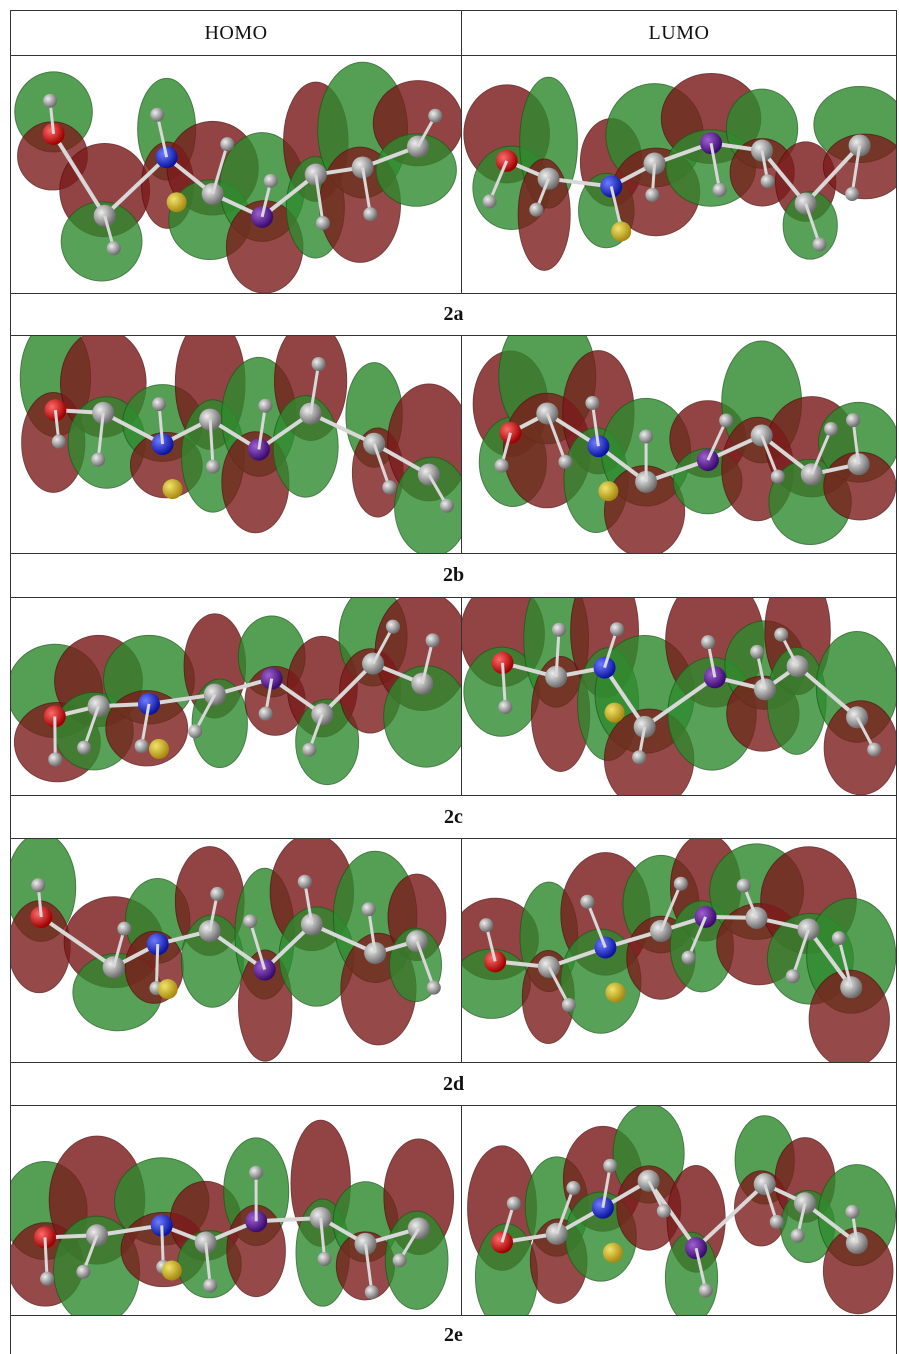 This screenshot has width=899, height=1354. What do you see at coordinates (679, 33) in the screenshot?
I see `header-cell: LUMO` at bounding box center [679, 33].